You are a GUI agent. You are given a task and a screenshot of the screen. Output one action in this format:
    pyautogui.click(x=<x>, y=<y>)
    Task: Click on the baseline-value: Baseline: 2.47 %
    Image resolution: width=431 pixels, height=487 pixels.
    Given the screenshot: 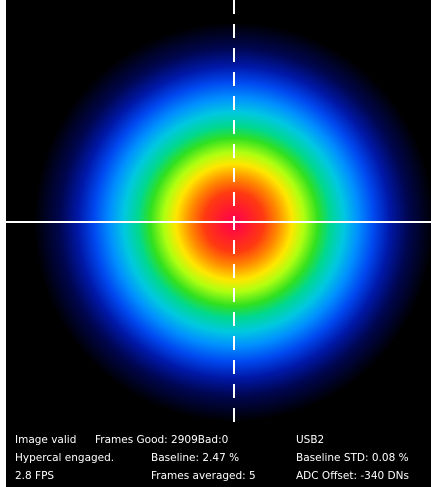 What is the action you would take?
    pyautogui.click(x=195, y=458)
    